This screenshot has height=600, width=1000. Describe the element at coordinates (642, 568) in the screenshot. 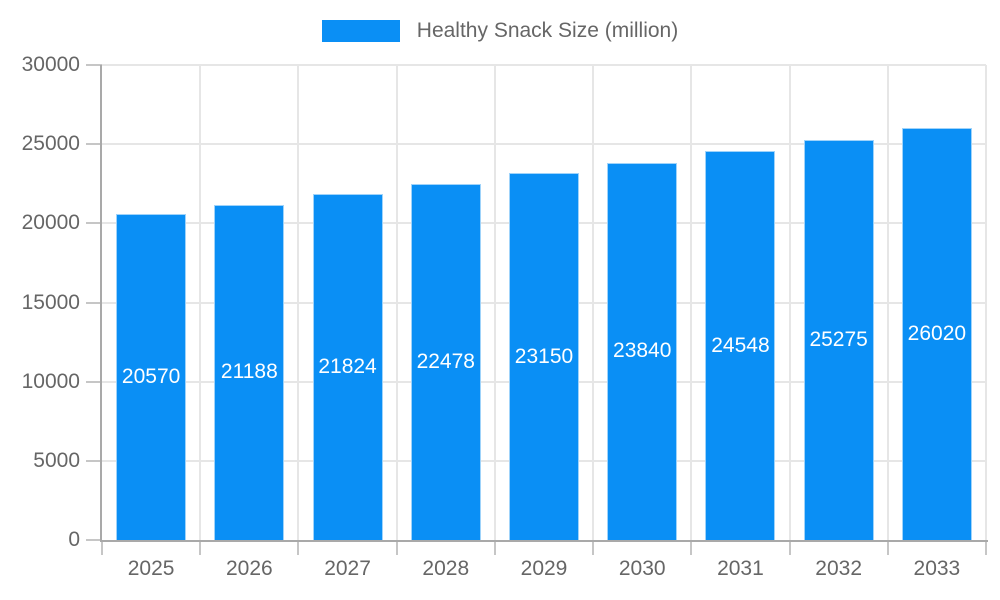

I see `x-tick-label: 2030` at that location.